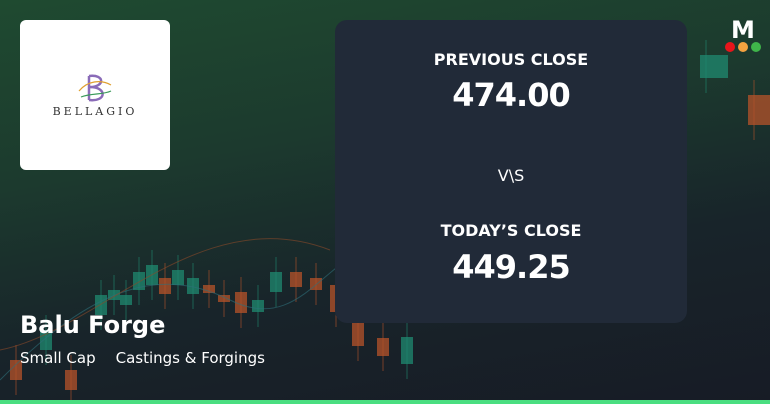  What do you see at coordinates (511, 59) in the screenshot?
I see `previous-close-label: PREVIOUS CLOSE` at bounding box center [511, 59].